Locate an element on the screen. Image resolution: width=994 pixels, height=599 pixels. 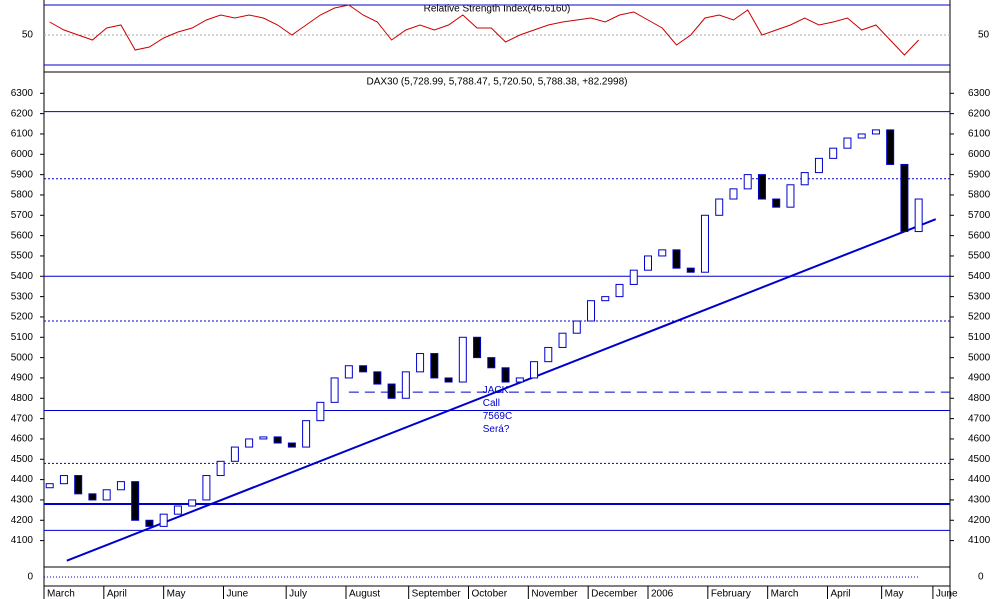
x-tick-label: March is located at coordinates (61, 594).